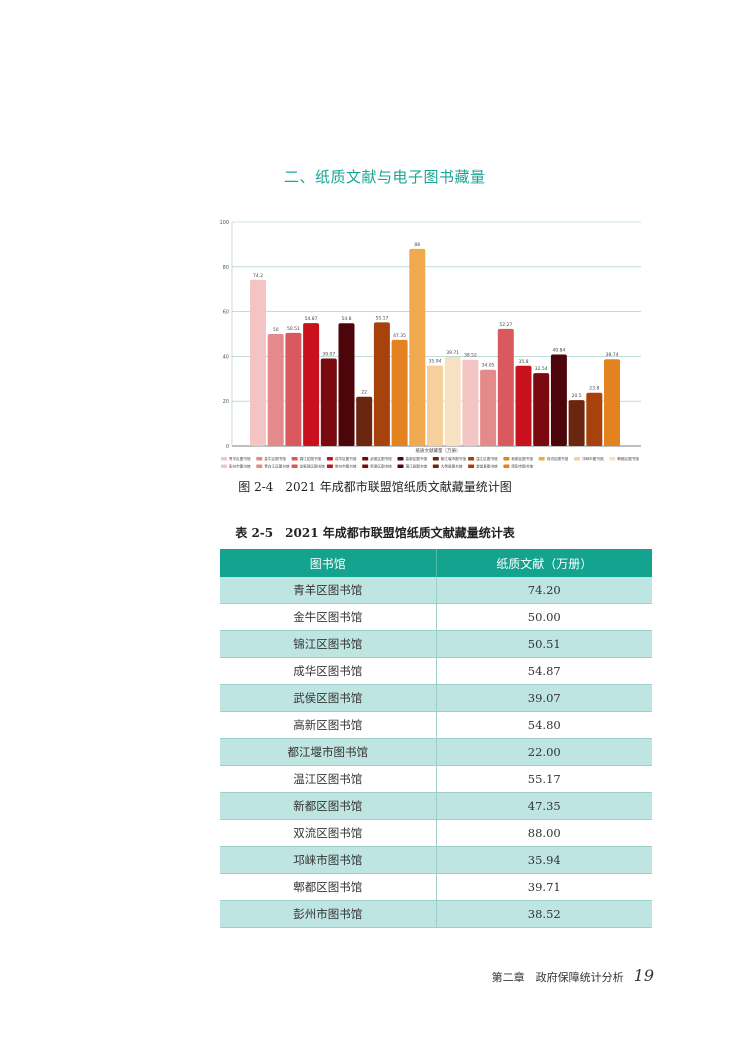 Image resolution: width=750 pixels, height=1045 pixels. I want to click on data-label: 47.35, so click(399, 336).